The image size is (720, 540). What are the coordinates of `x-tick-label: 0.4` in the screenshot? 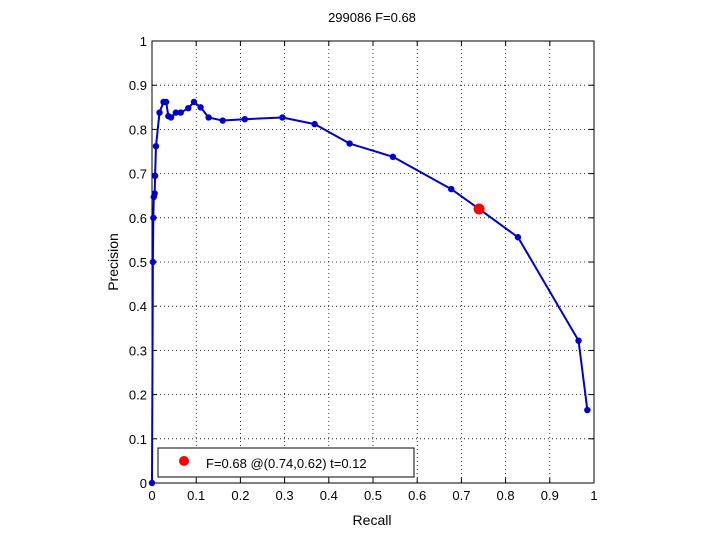 It's located at (329, 495).